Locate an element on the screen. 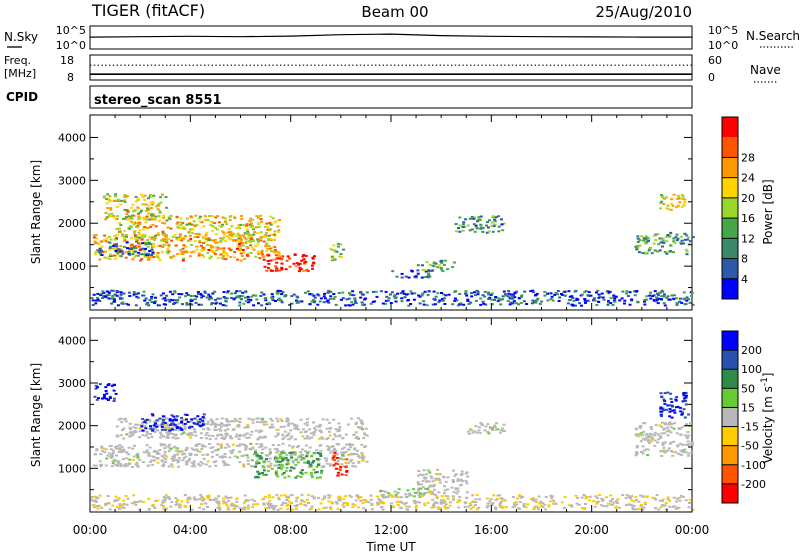  colorbar-tick-label: 8 is located at coordinates (744, 259).